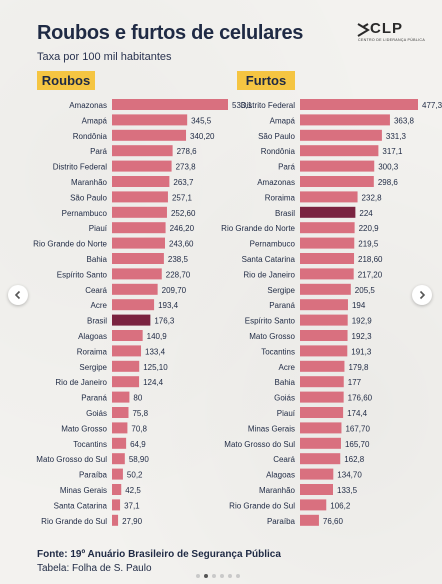 This screenshot has width=442, height=584. What do you see at coordinates (137, 398) in the screenshot?
I see `roubos-value-label: 80` at bounding box center [137, 398].